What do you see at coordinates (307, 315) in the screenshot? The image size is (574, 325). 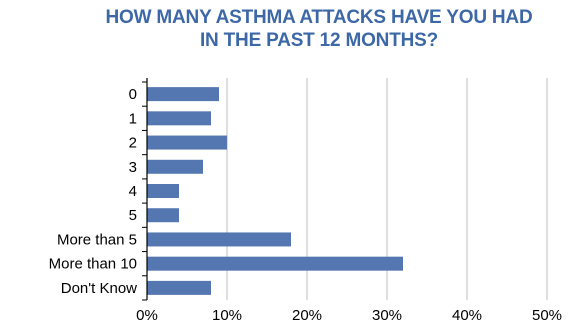 I see `x-tick-label: 20%` at bounding box center [307, 315].